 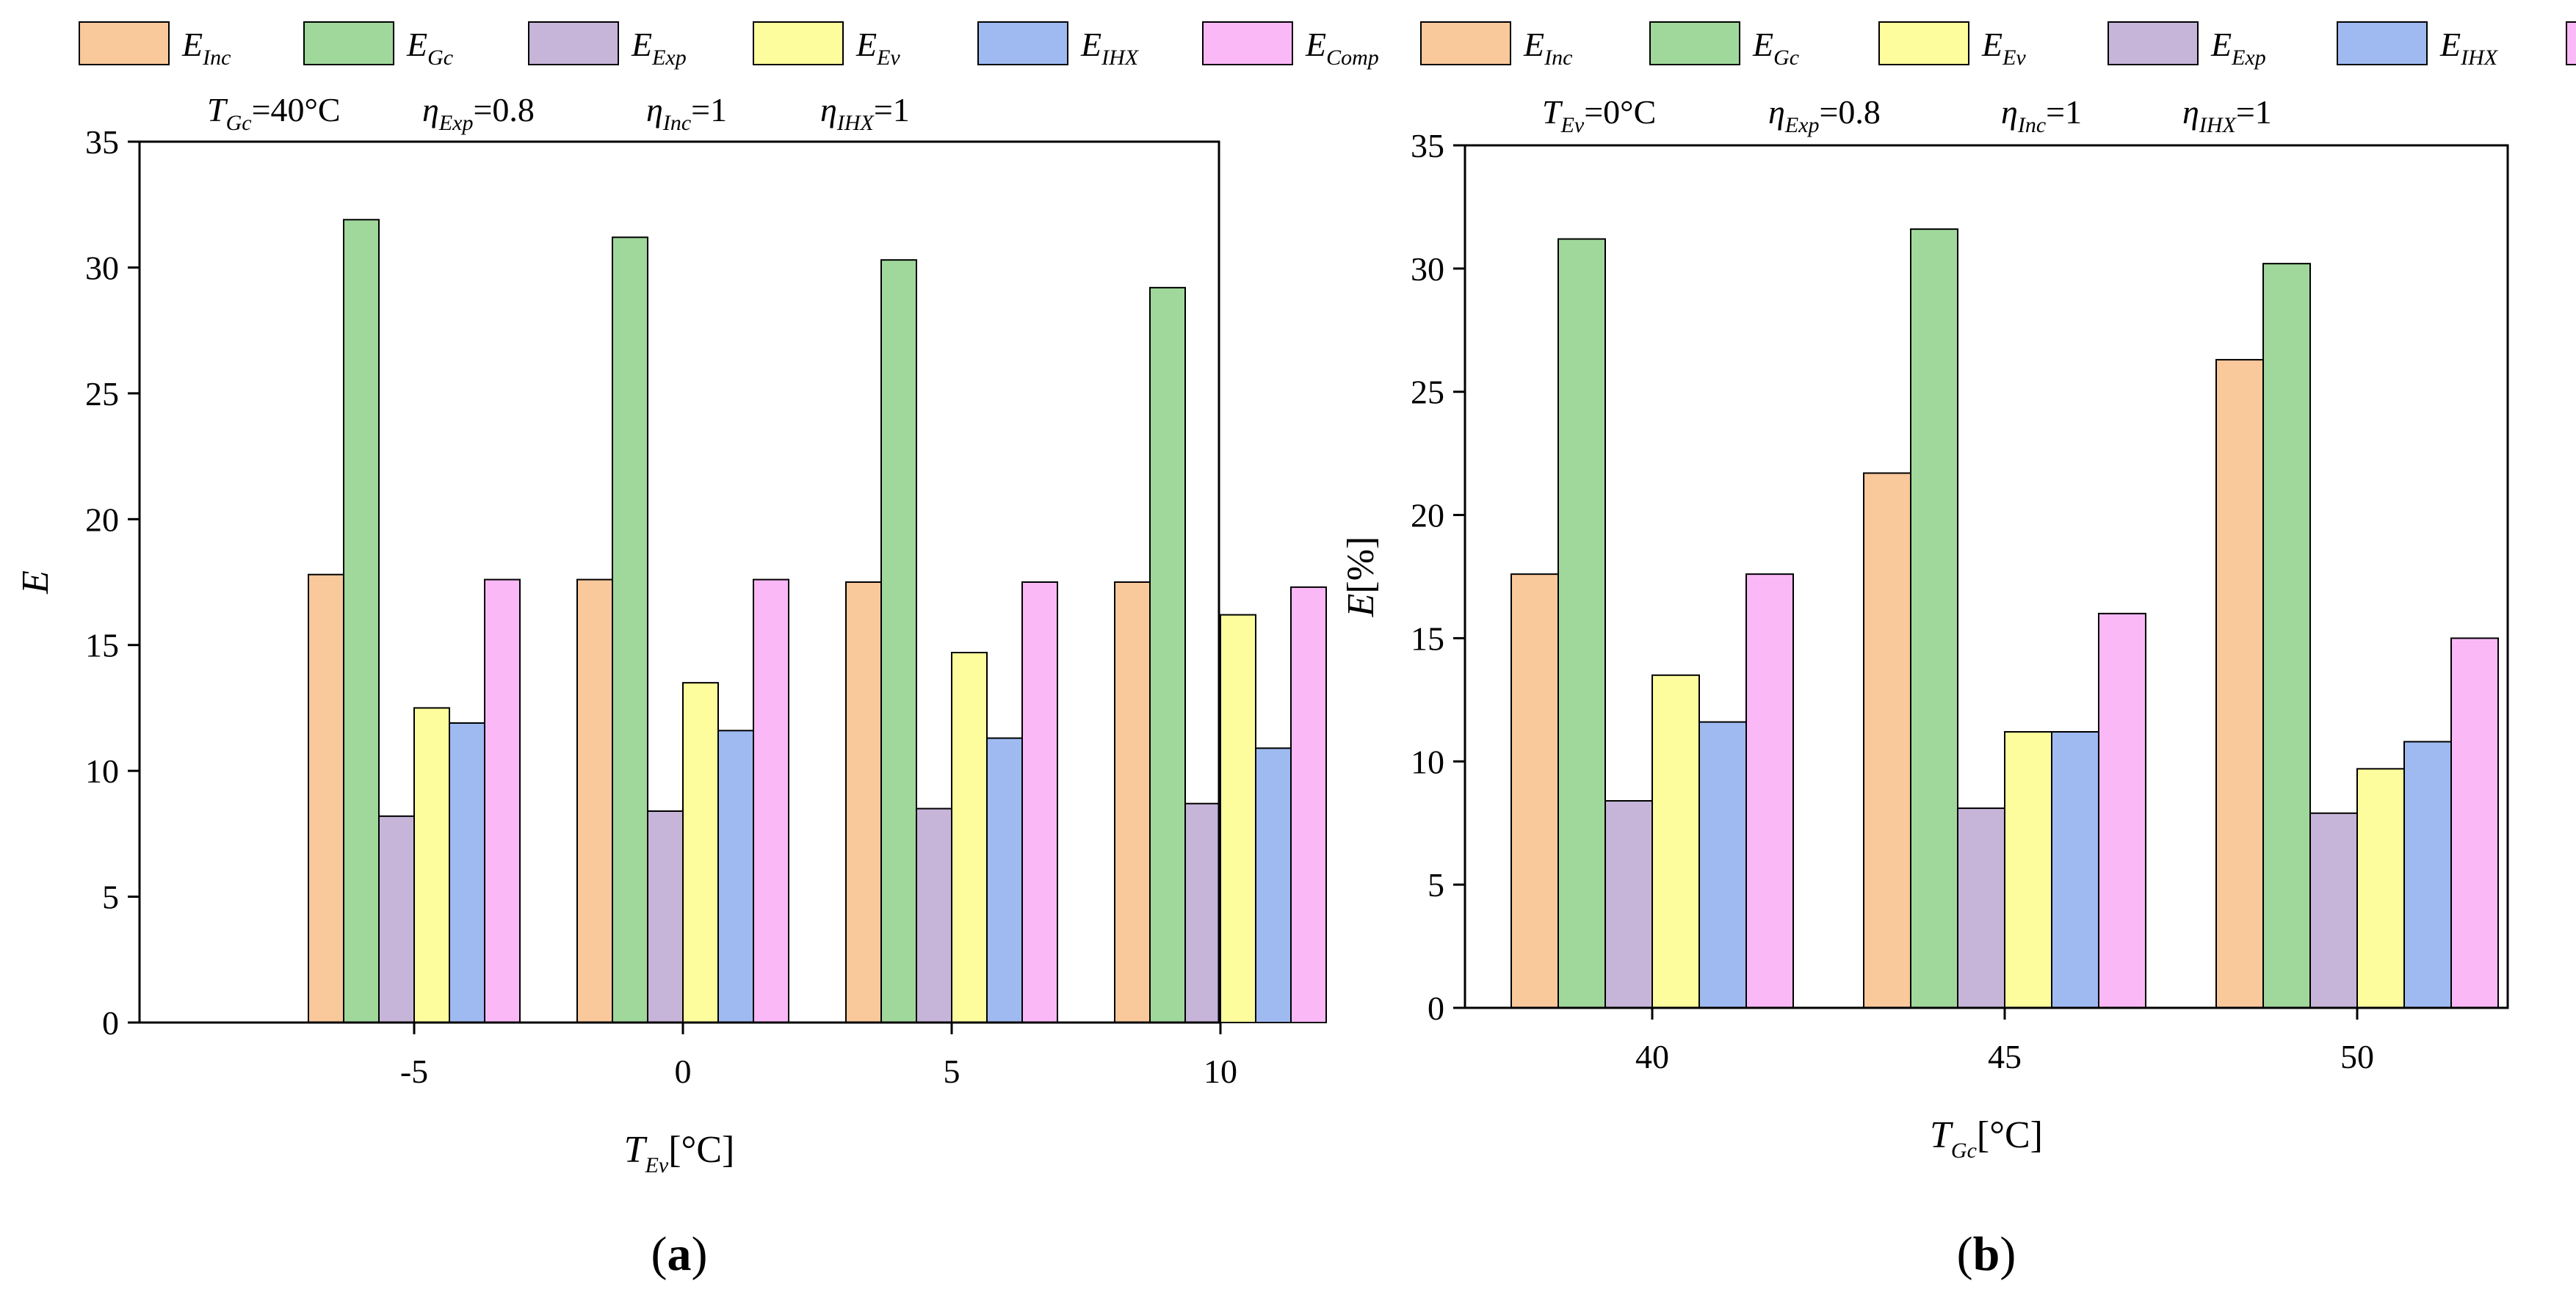 What do you see at coordinates (952, 1071) in the screenshot?
I see `x-tick-label: 5` at bounding box center [952, 1071].